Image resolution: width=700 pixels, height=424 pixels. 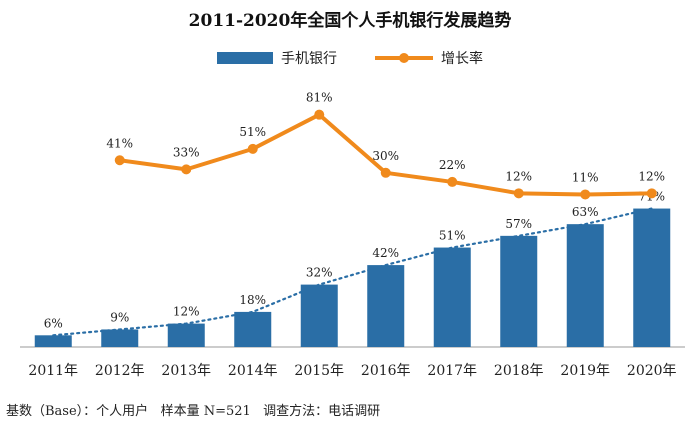 What do you see at coordinates (252, 300) in the screenshot?
I see `bar-data-label: 18%` at bounding box center [252, 300].